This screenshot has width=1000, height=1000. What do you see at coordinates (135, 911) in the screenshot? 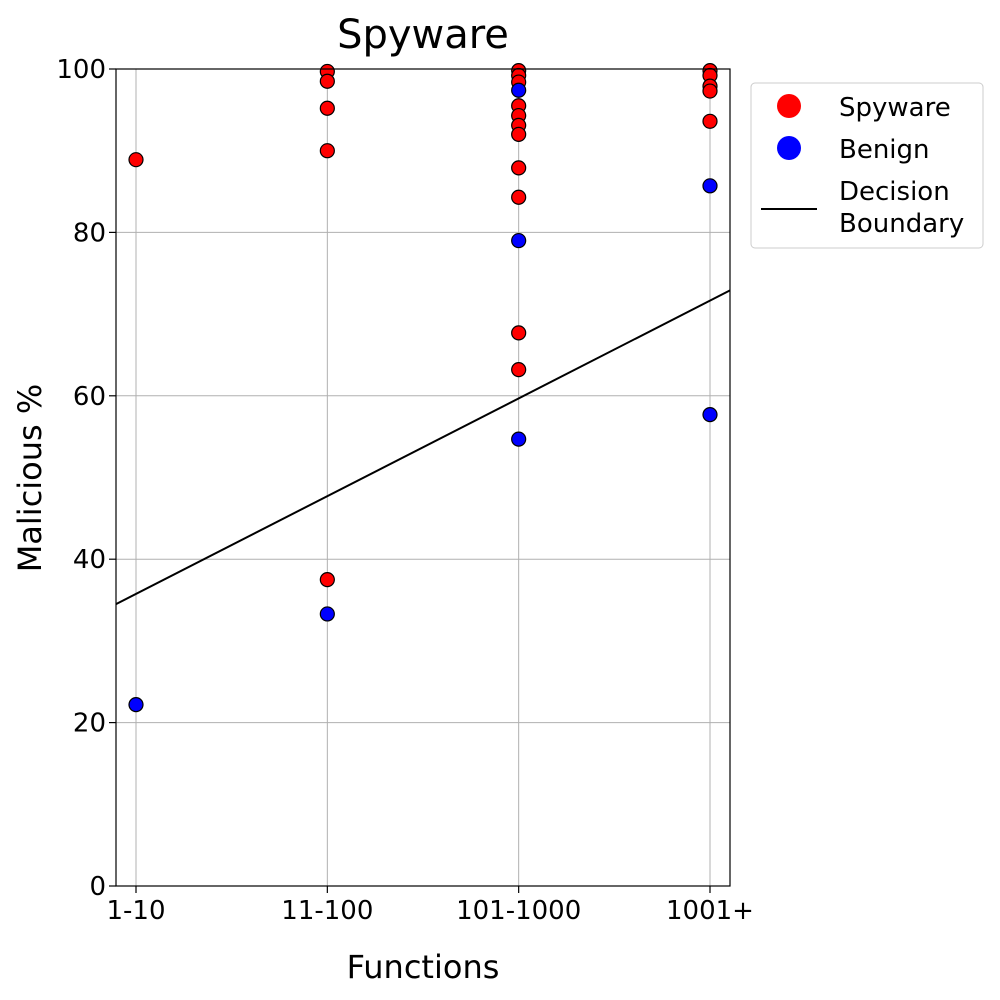
I see `x-tick-label-1-10: 1-10` at bounding box center [135, 911].